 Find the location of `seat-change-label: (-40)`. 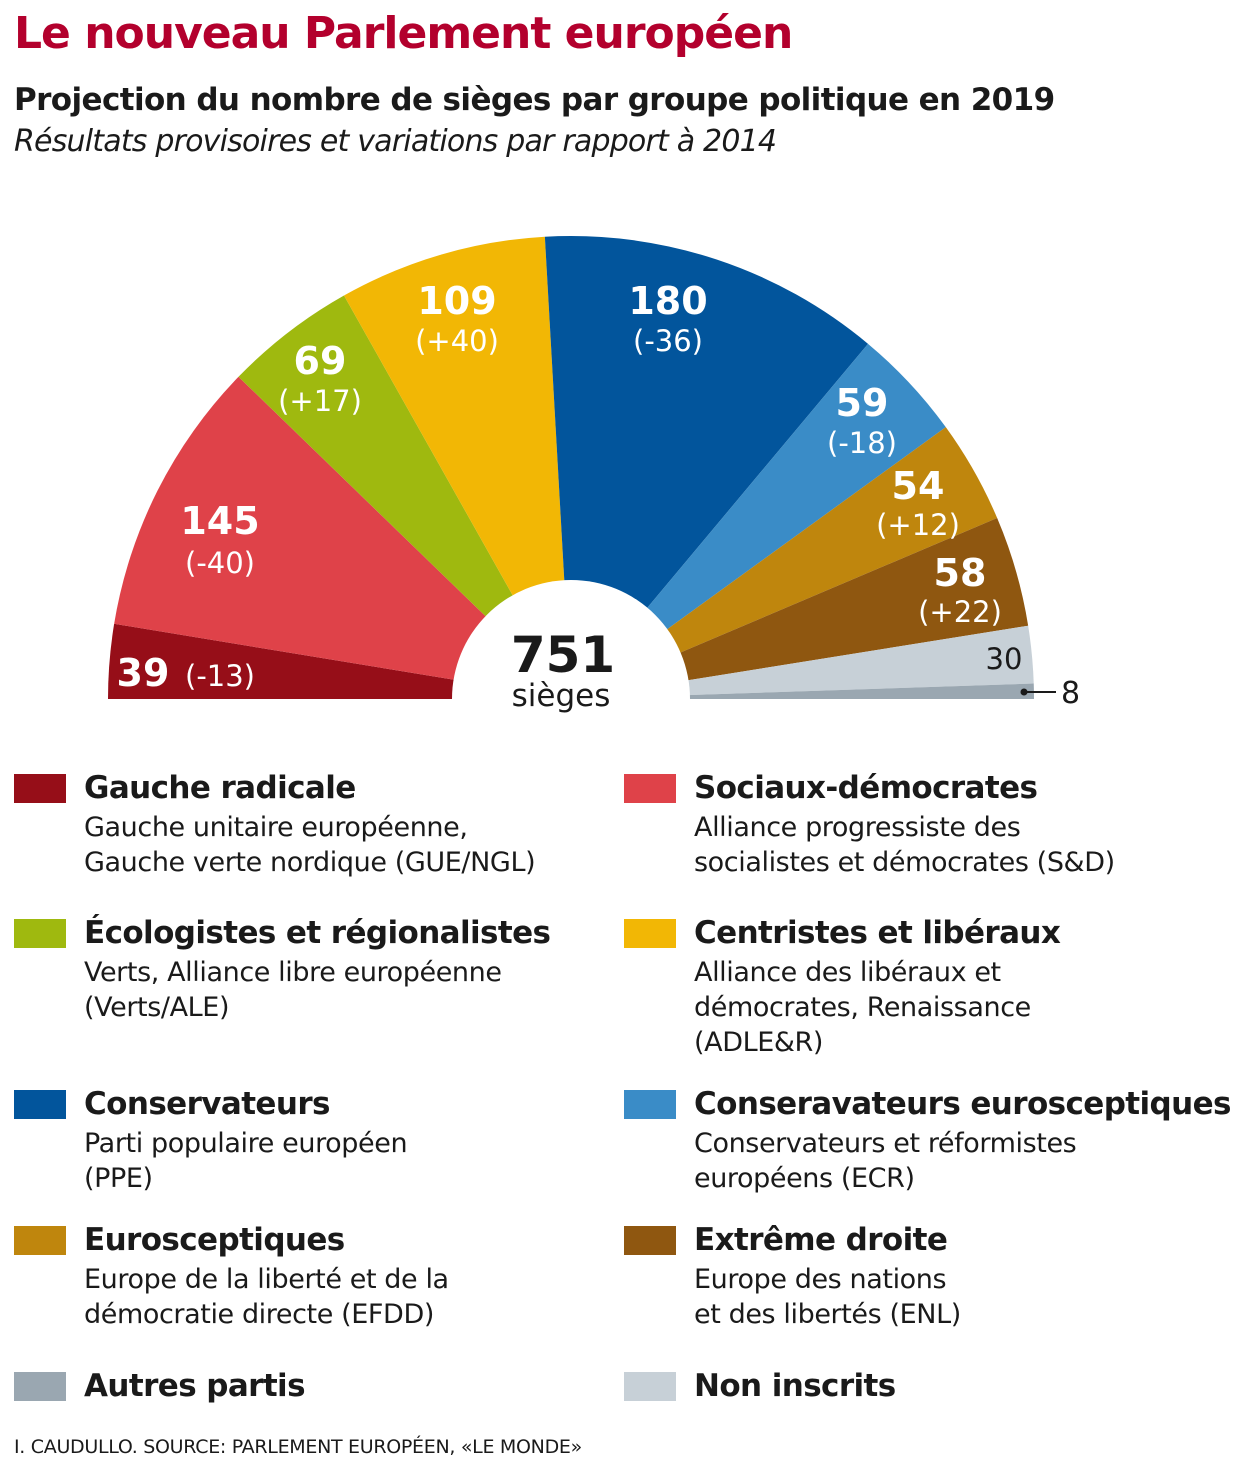

seat-change-label: (-40) is located at coordinates (220, 563).